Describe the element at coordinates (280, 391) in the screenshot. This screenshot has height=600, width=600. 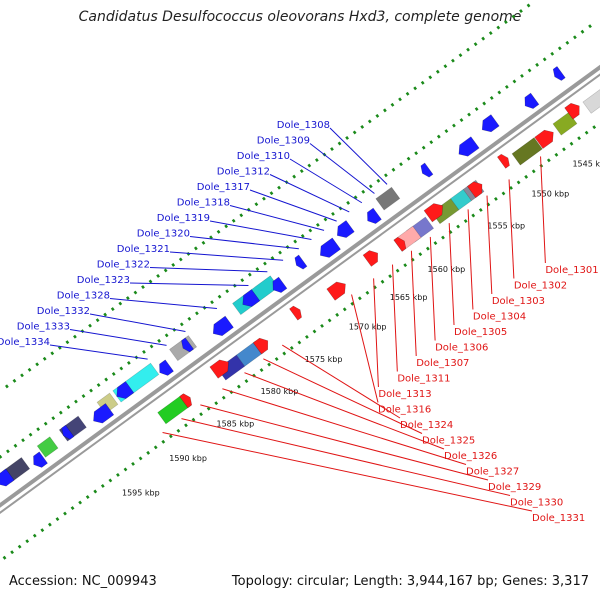
I see `kbp-label: 1580 kbp` at that location.